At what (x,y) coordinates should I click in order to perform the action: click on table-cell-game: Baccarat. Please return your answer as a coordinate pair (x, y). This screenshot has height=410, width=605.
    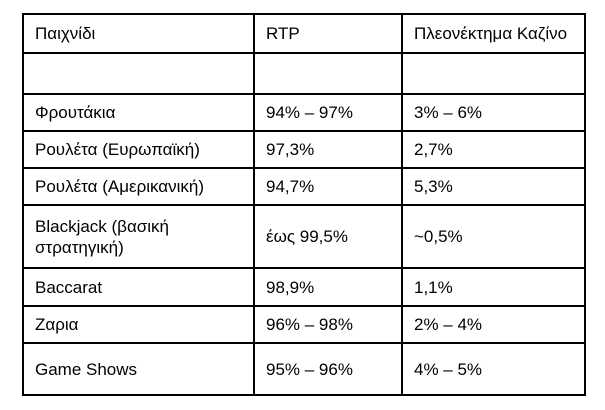
    Looking at the image, I should click on (138, 287).